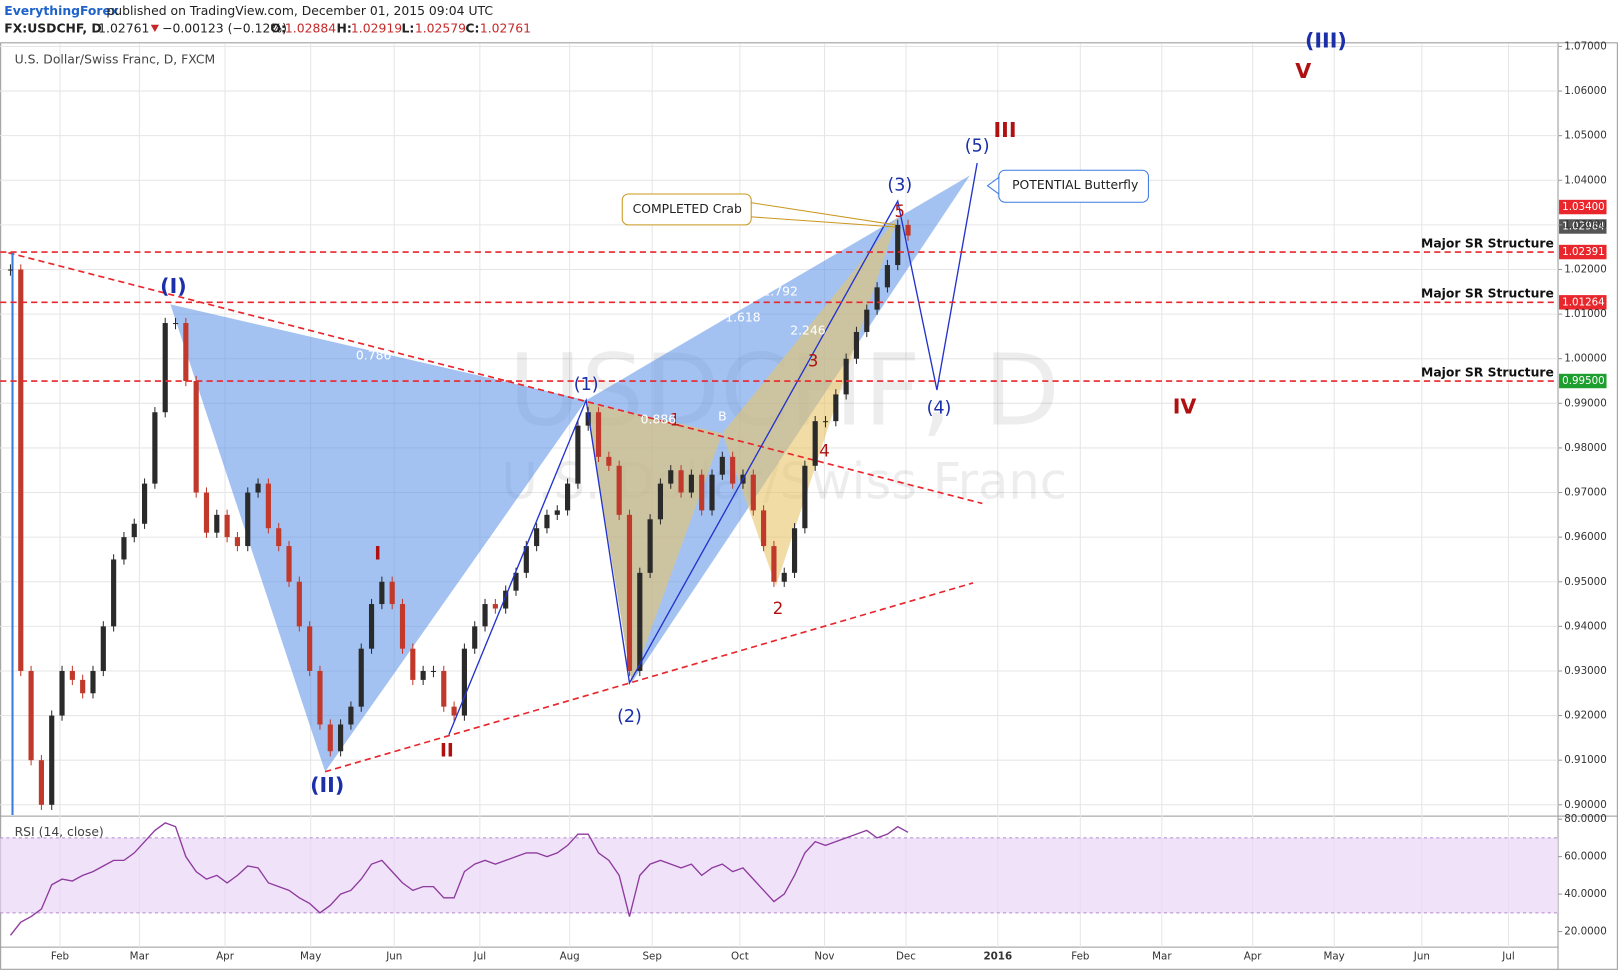 The width and height of the screenshot is (1618, 976). What do you see at coordinates (810, 401) in the screenshot?
I see `crab-bcd` at bounding box center [810, 401].